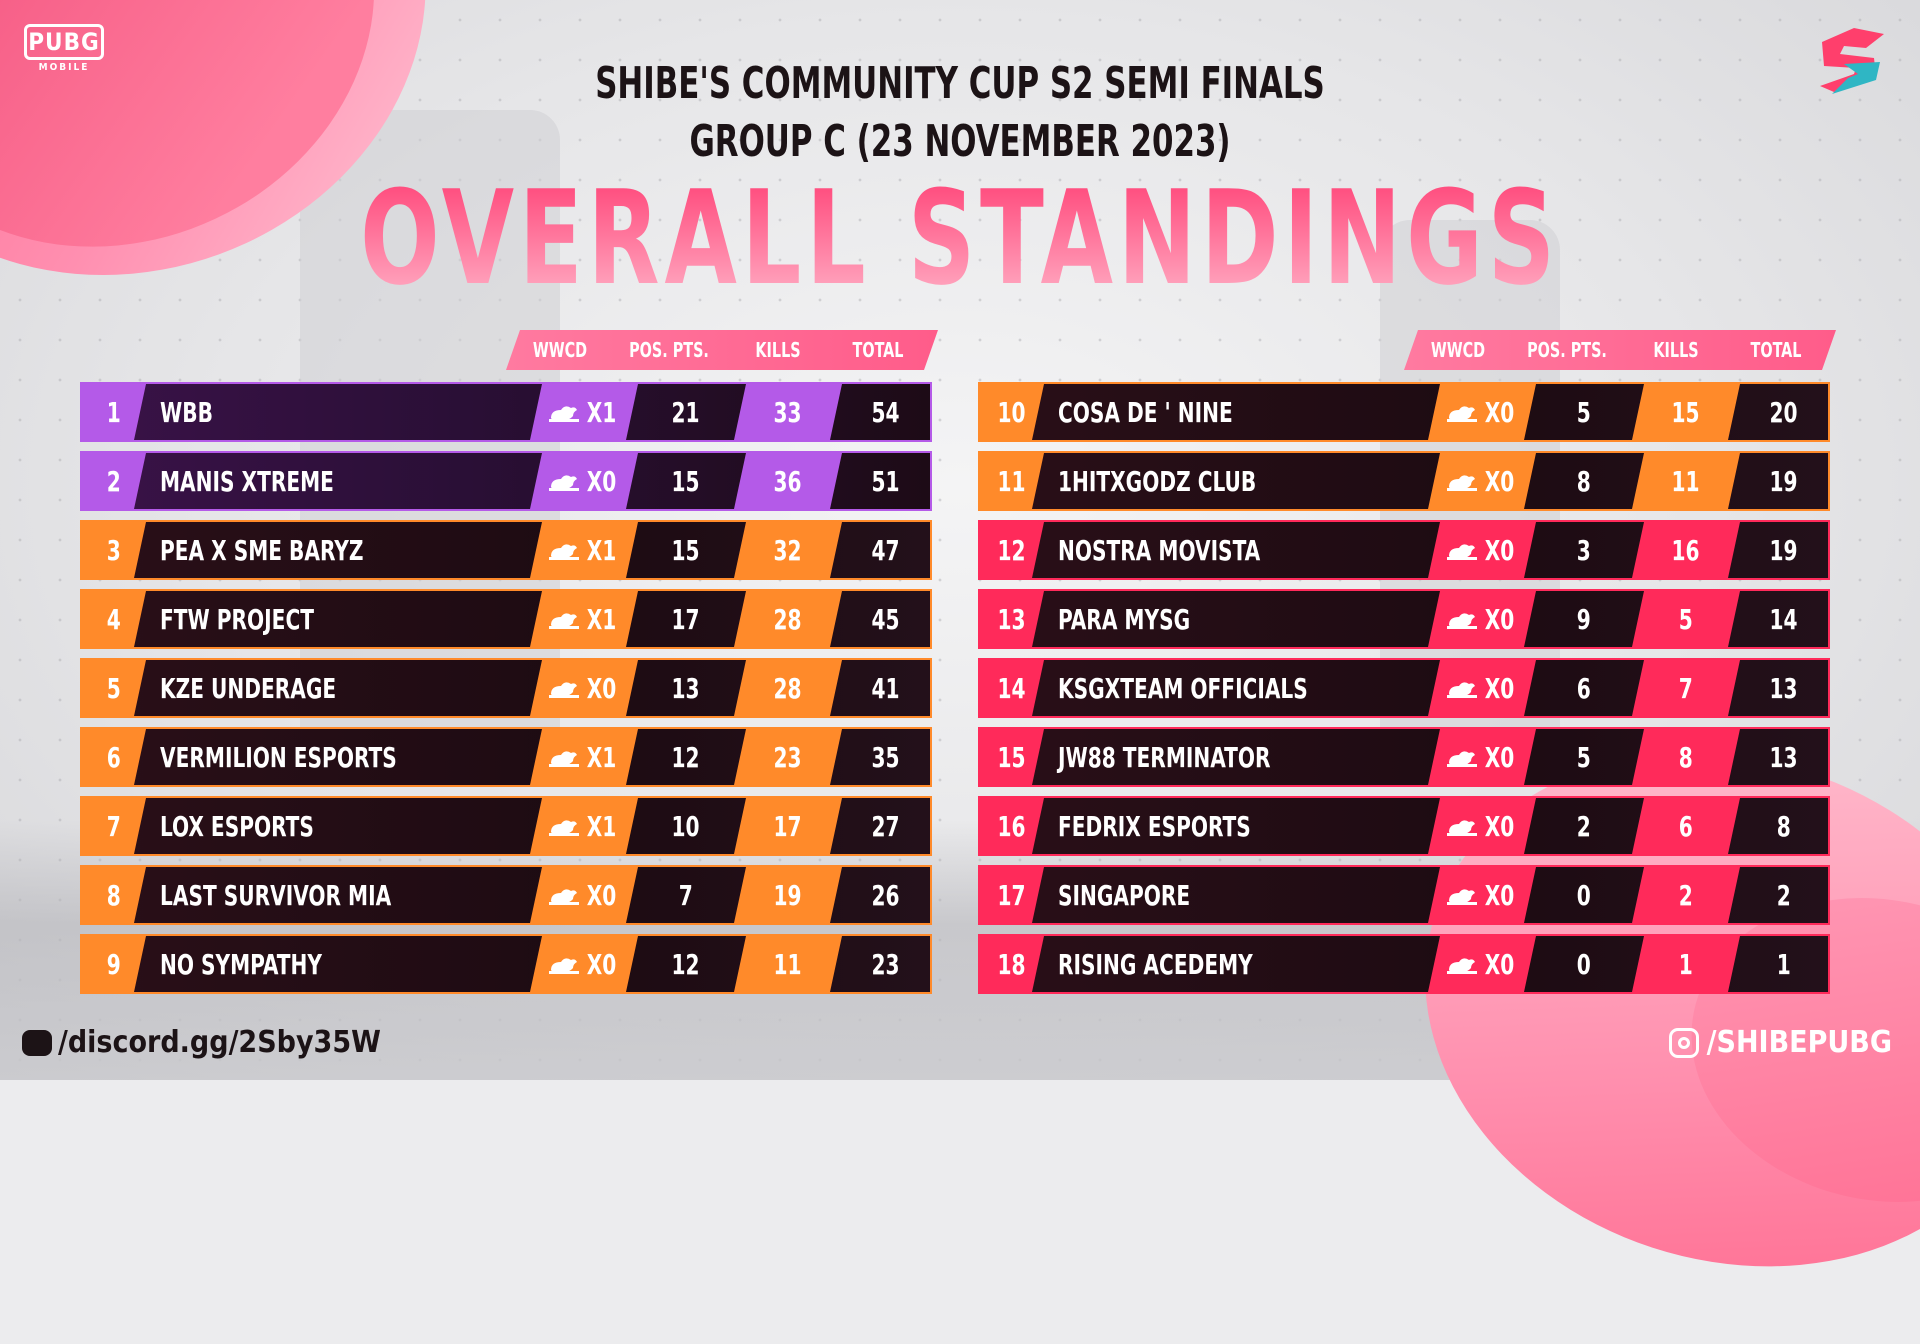  Describe the element at coordinates (332, 826) in the screenshot. I see `team-name-cell: LOX ESPORTS` at that location.